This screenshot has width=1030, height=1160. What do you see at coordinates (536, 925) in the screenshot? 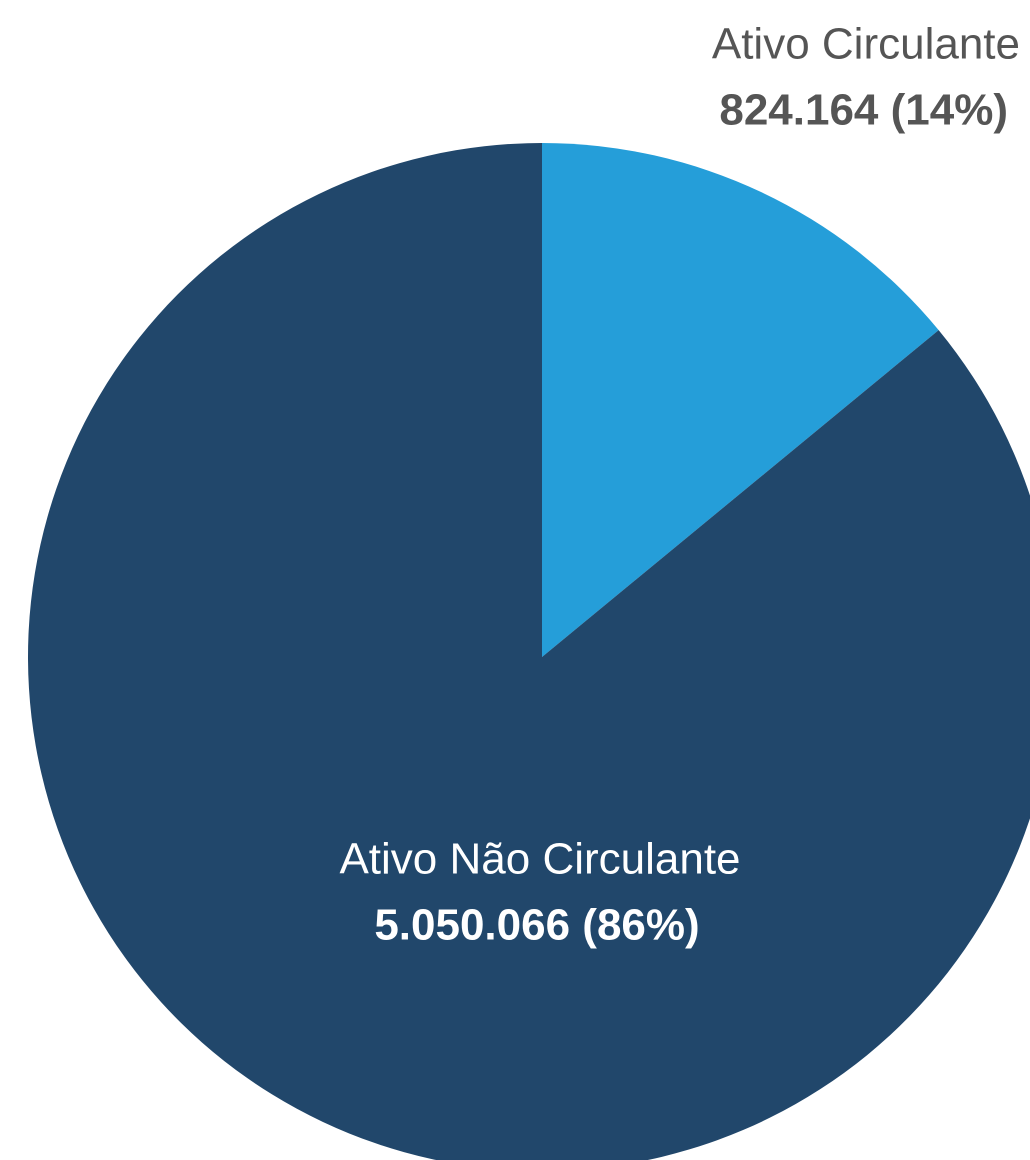
I see `slice-value-label: 5.050.066 (86%)` at bounding box center [536, 925].